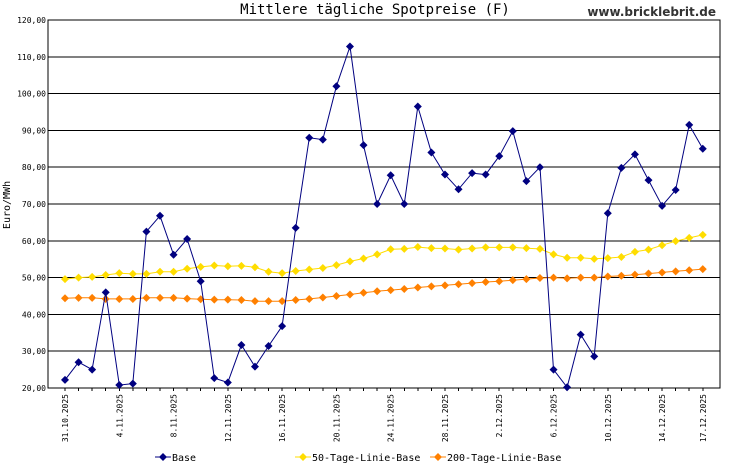  Describe the element at coordinates (31, 94) in the screenshot. I see `y-tick-label: 100,00` at that location.